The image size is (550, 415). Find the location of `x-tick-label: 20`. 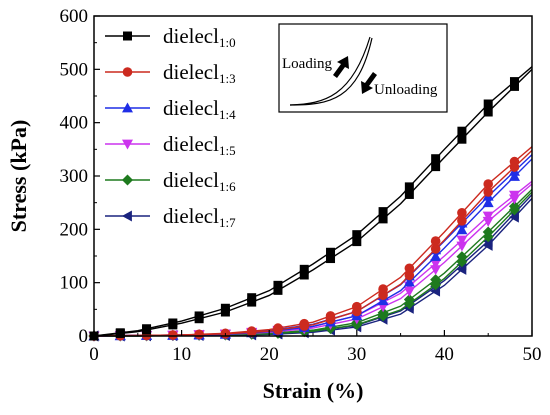

x-tick-label: 20 is located at coordinates (269, 354).